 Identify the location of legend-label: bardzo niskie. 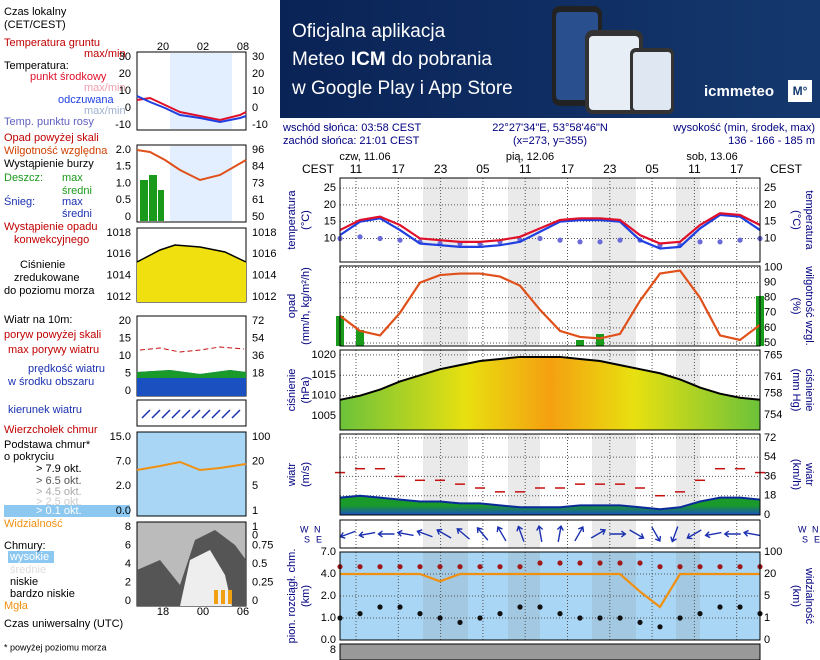
(42, 594).